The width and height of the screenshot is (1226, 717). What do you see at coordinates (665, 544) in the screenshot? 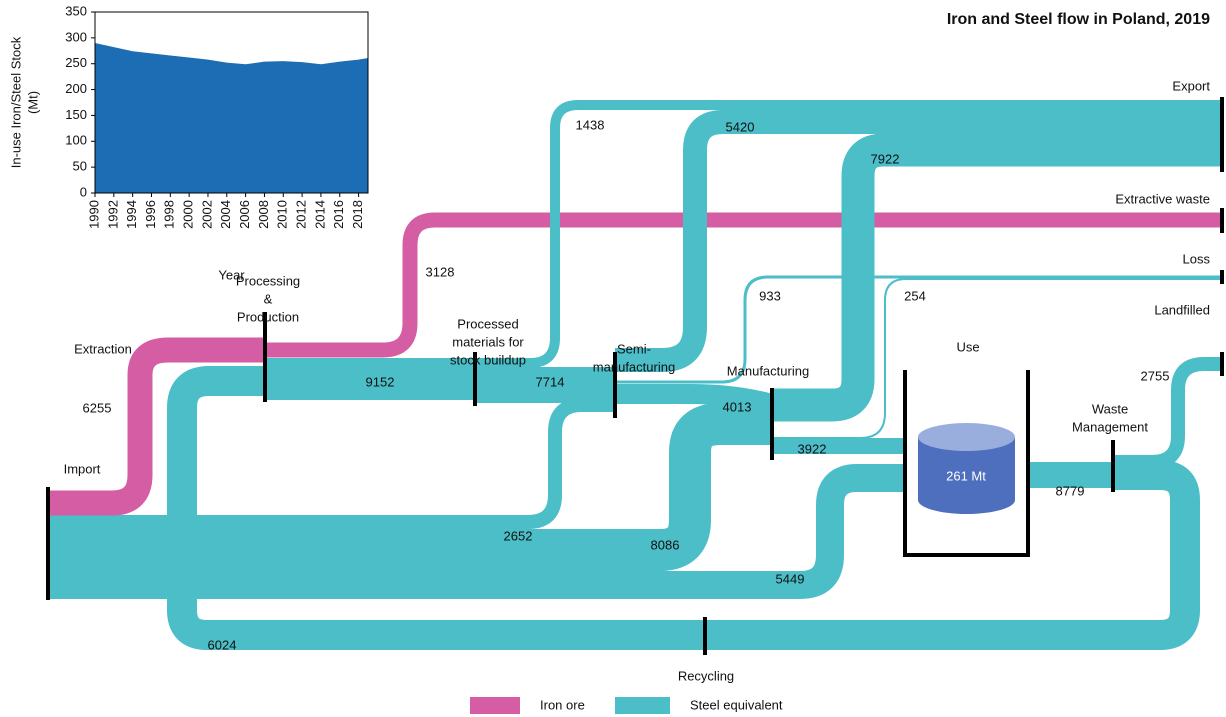
I see `flow-label: 8086` at bounding box center [665, 544].